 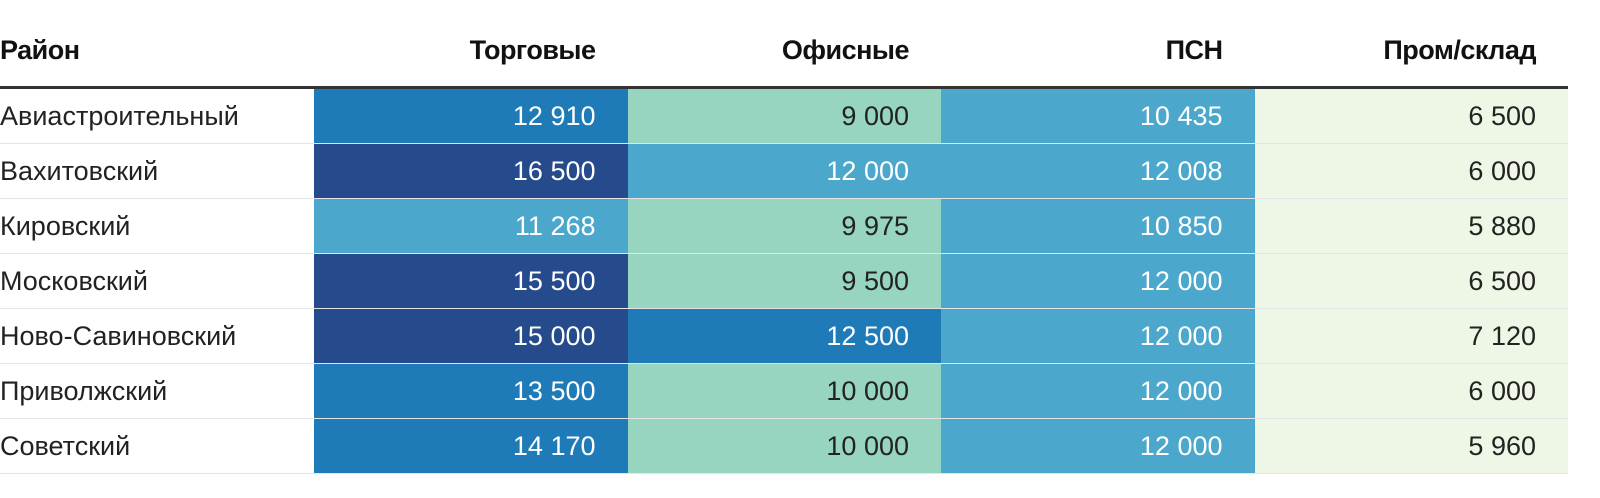 What do you see at coordinates (1098, 51) in the screenshot?
I see `column-header: ПСН` at bounding box center [1098, 51].